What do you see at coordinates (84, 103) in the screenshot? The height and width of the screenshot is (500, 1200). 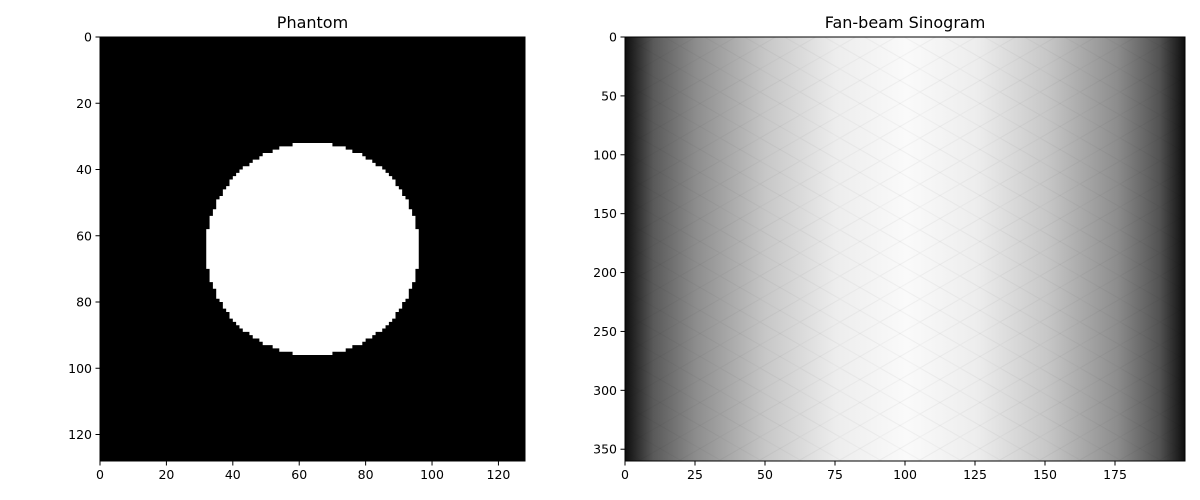 I see `phantom-y-tick-label: 20` at bounding box center [84, 103].